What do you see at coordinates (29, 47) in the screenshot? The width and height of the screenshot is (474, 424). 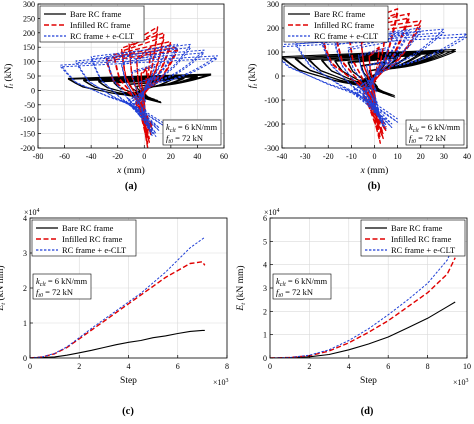 I see `y-tick-label: 150` at bounding box center [29, 47].